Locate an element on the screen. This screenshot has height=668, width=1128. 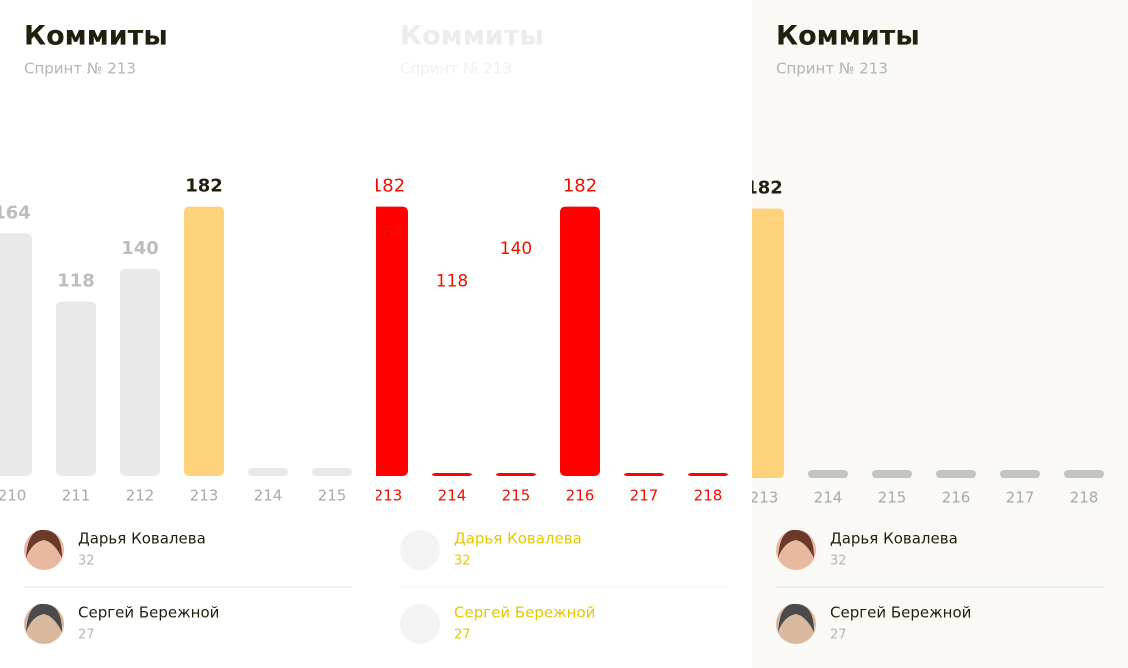
bar-label: 212 is located at coordinates (140, 496).